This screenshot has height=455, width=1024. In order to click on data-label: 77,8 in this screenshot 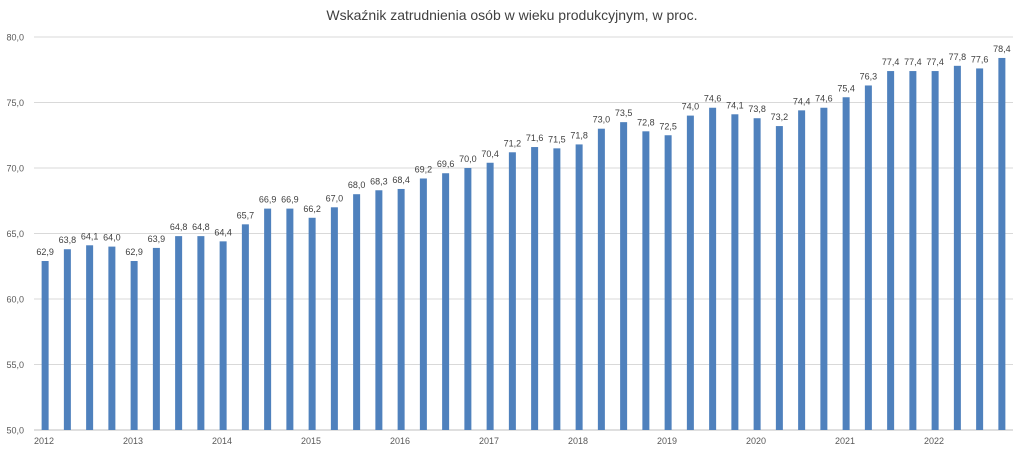, I will do `click(958, 57)`.